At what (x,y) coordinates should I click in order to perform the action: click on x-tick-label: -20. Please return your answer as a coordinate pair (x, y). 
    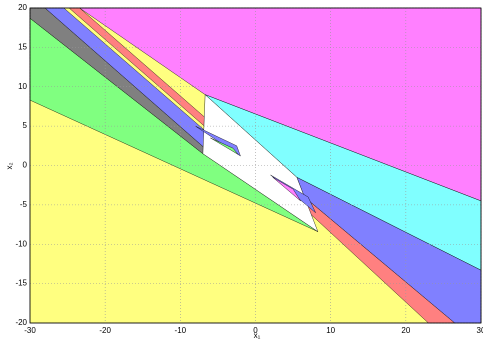
    Looking at the image, I should click on (105, 330).